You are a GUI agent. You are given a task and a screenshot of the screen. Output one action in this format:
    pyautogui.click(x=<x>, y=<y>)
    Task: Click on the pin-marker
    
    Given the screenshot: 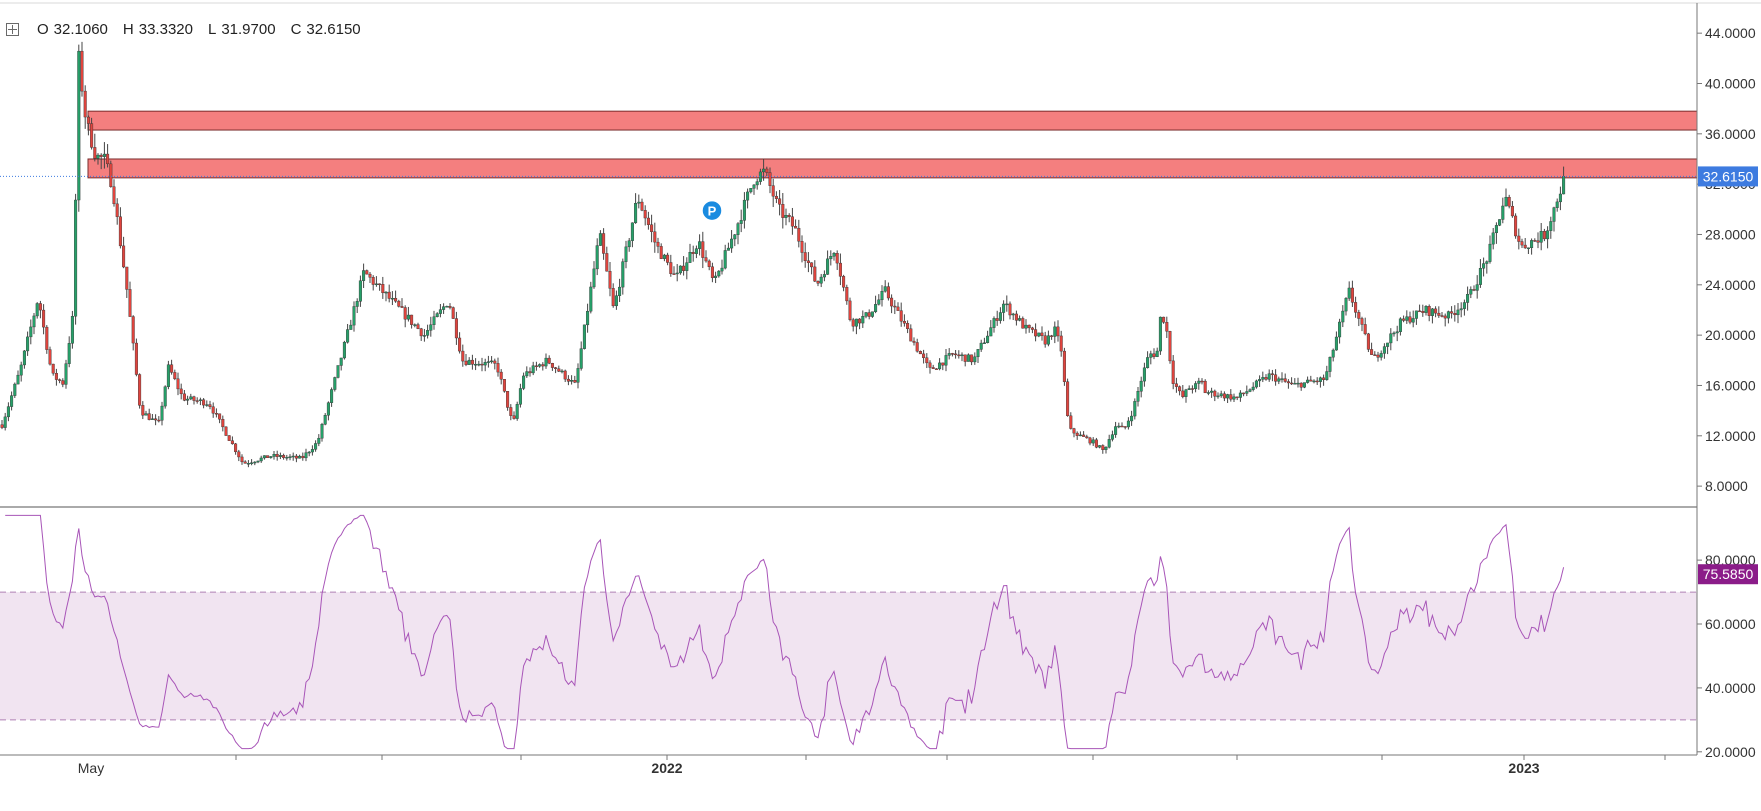 What is the action you would take?
    pyautogui.click(x=712, y=210)
    